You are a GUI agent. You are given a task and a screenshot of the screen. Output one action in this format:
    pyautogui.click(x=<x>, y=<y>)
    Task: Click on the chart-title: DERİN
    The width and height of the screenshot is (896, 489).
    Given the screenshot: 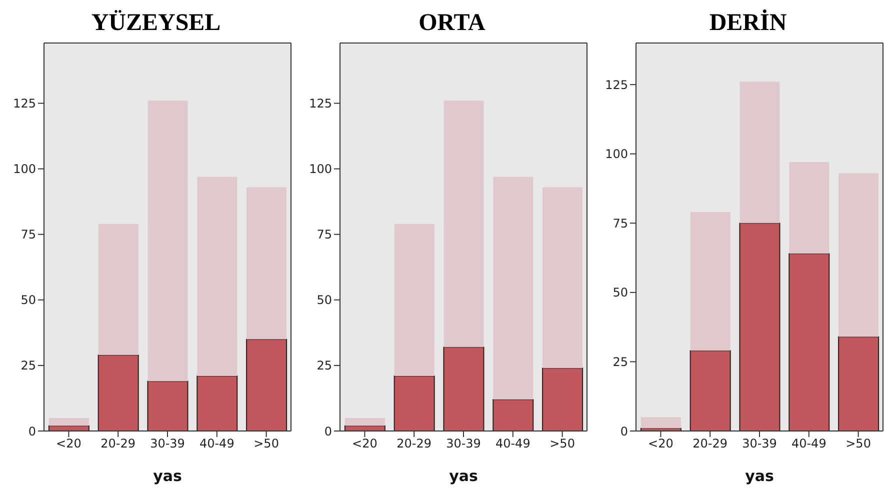 What is the action you would take?
    pyautogui.click(x=748, y=23)
    